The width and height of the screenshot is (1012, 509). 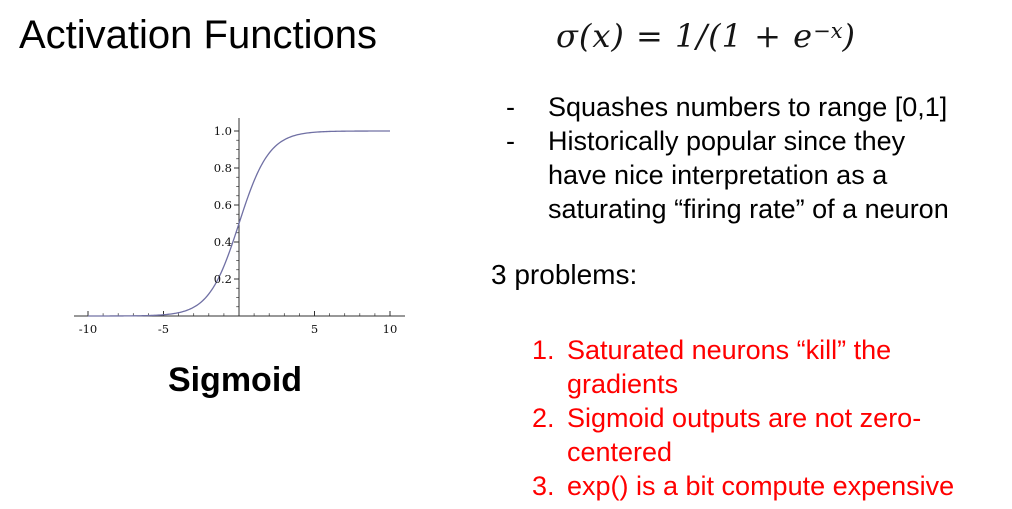 I want to click on problem-number: 2., so click(x=543, y=418).